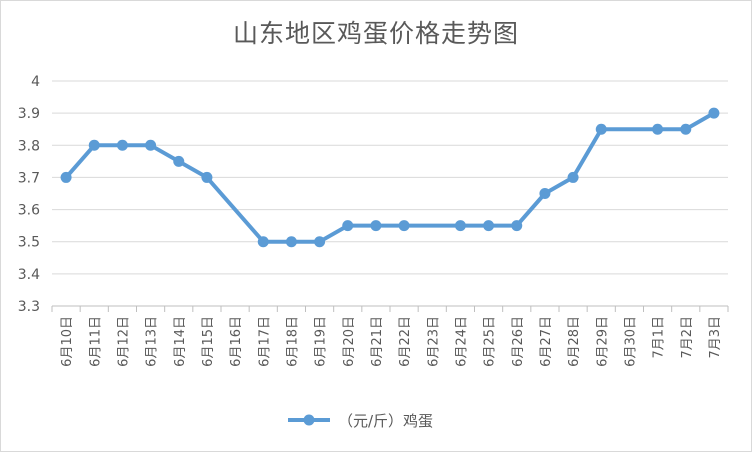 The image size is (752, 452). I want to click on y-tick-label: 3.4, so click(29, 275).